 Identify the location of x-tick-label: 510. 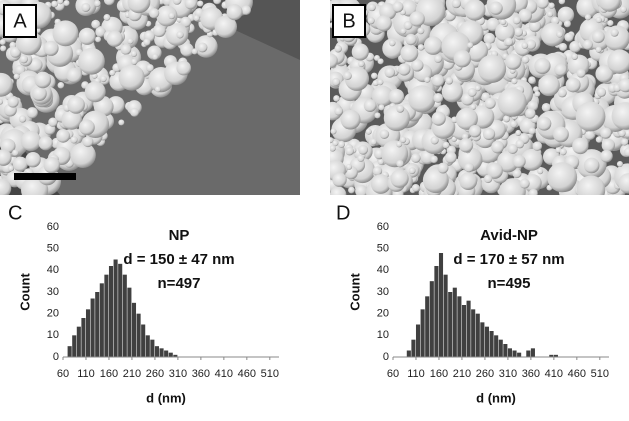
(600, 374).